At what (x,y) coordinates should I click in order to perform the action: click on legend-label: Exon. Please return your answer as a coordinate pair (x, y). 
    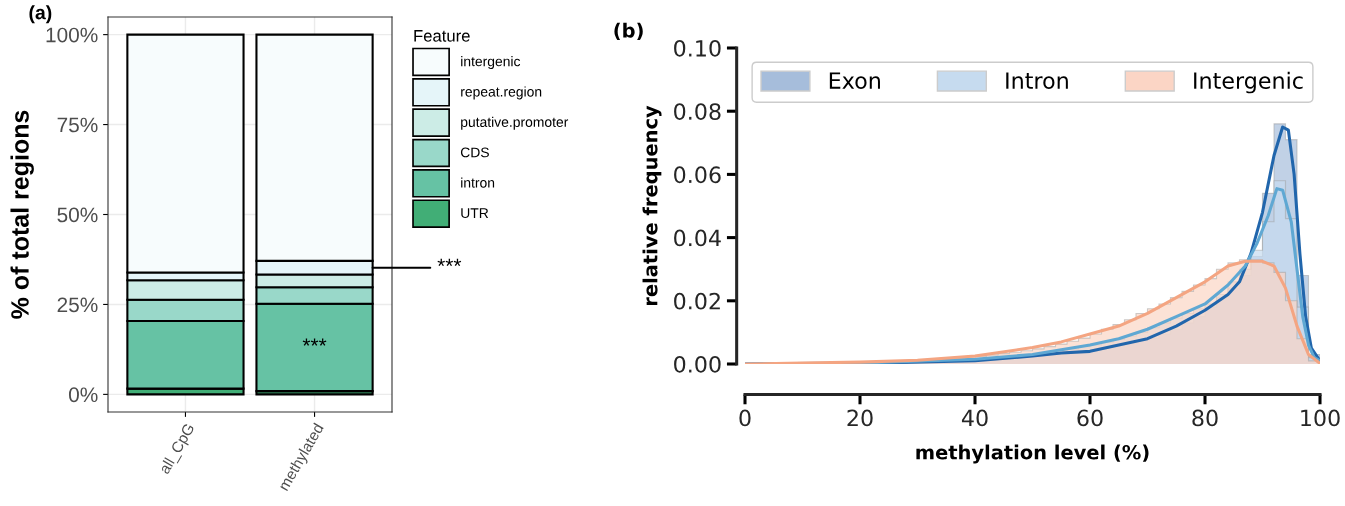
    Looking at the image, I should click on (854, 81).